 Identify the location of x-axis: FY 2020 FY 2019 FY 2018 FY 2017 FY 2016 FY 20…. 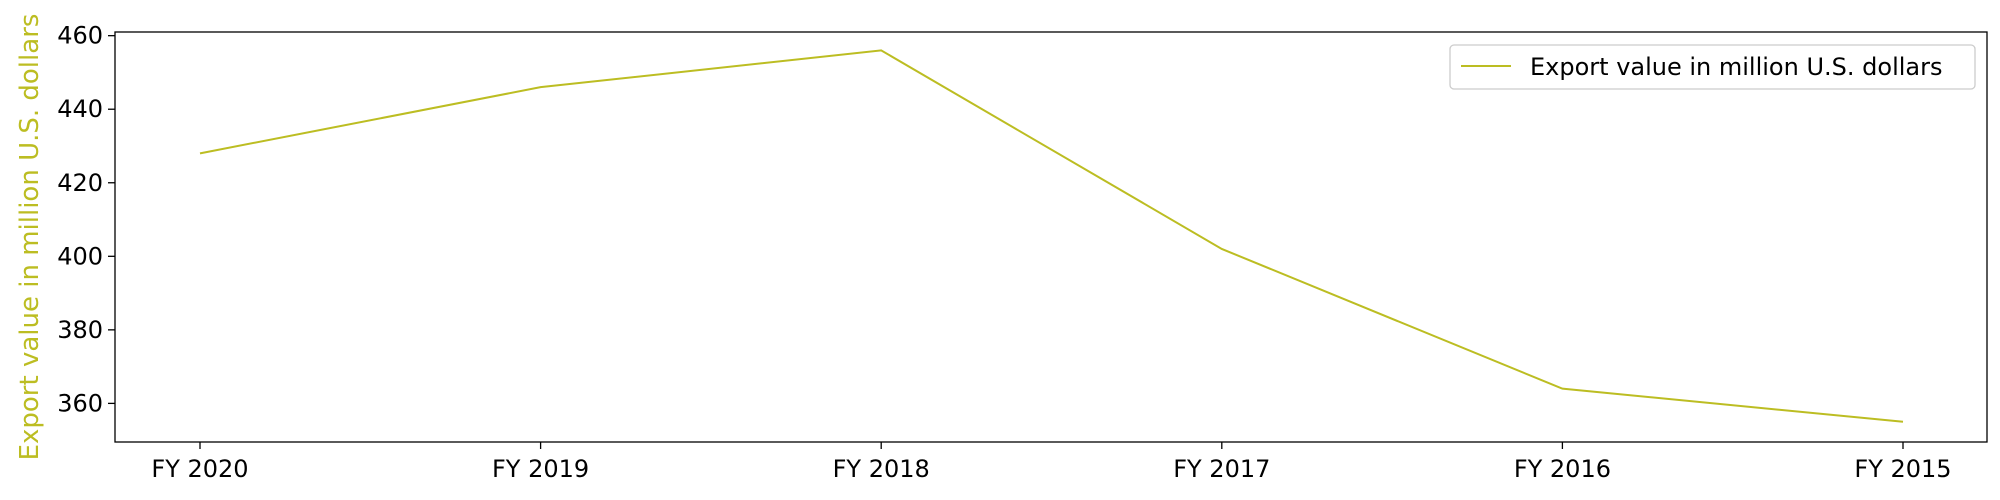
(1051, 462).